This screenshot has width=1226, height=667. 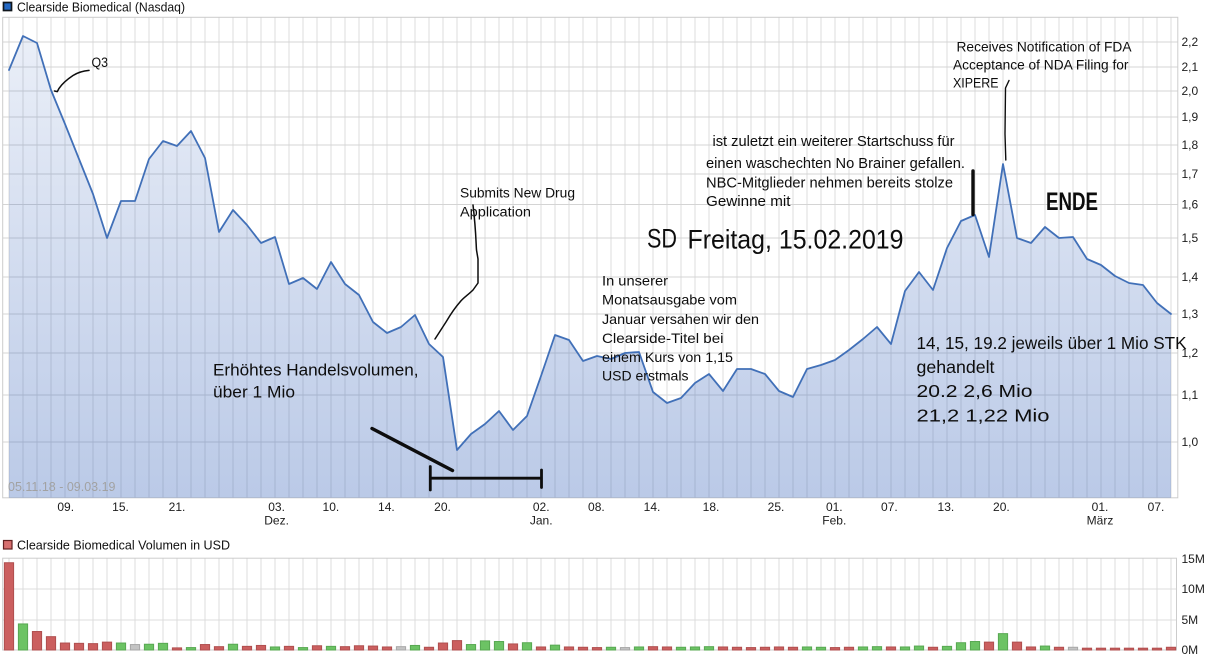 What do you see at coordinates (62, 487) in the screenshot?
I see `svg-text: 05.11.18 - 09.03.19` at bounding box center [62, 487].